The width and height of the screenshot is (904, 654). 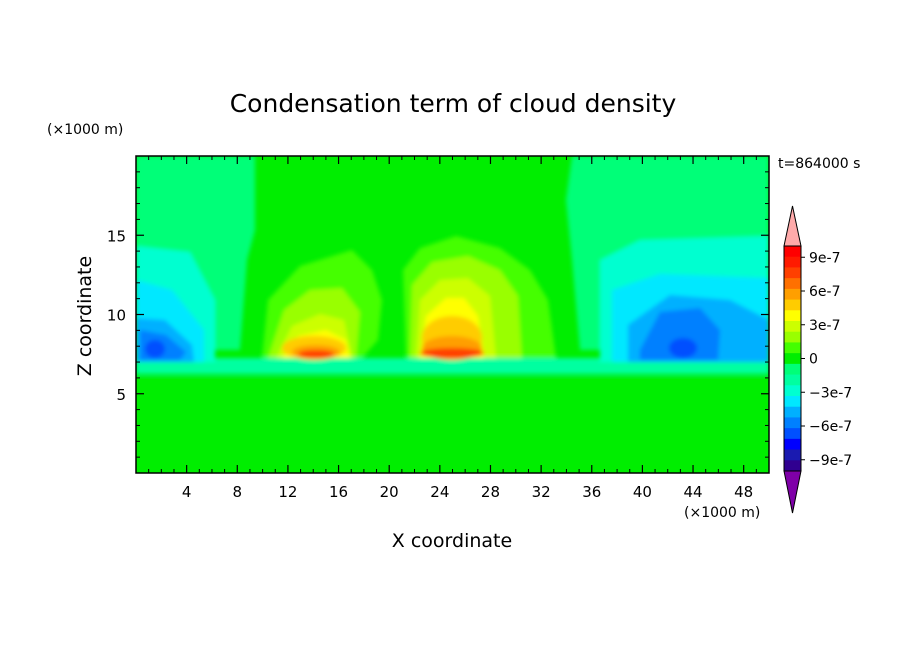 What do you see at coordinates (830, 393) in the screenshot?
I see `colorbar-tick-label: −3e-7` at bounding box center [830, 393].